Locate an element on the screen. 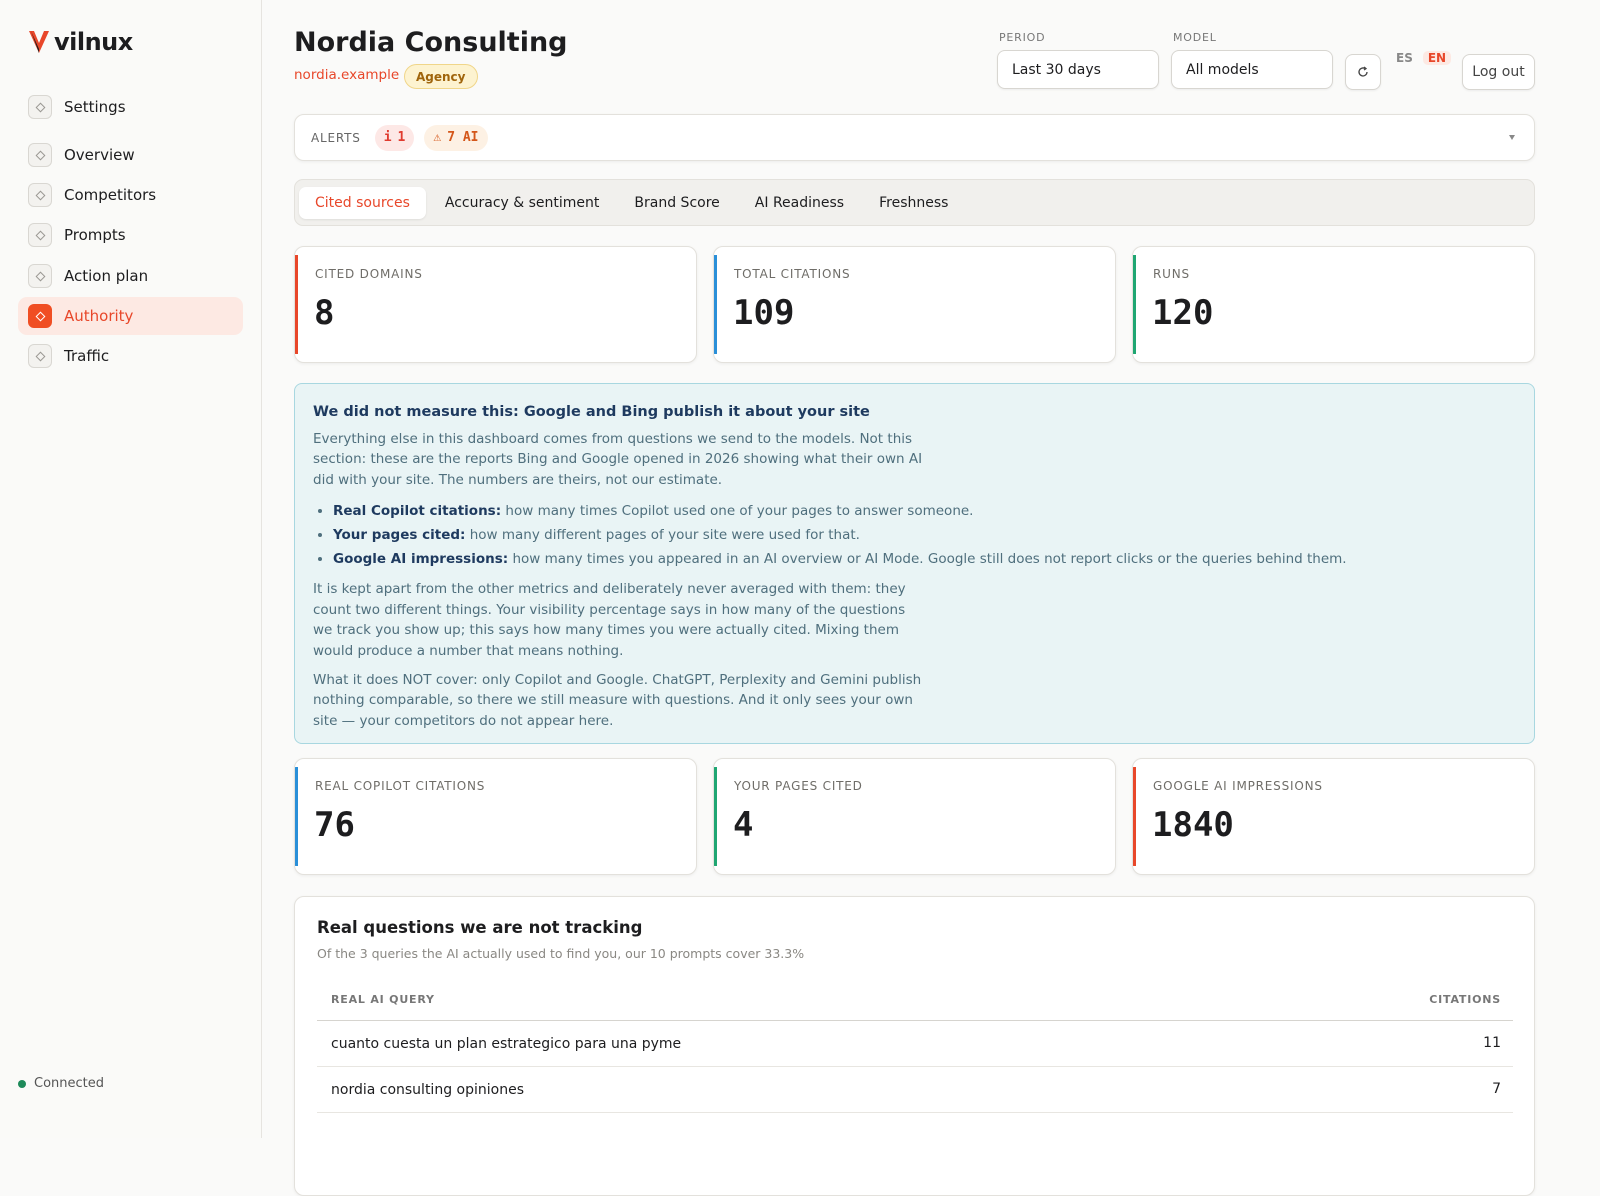 The height and width of the screenshot is (1196, 1600). alert-icon: i is located at coordinates (387, 137).